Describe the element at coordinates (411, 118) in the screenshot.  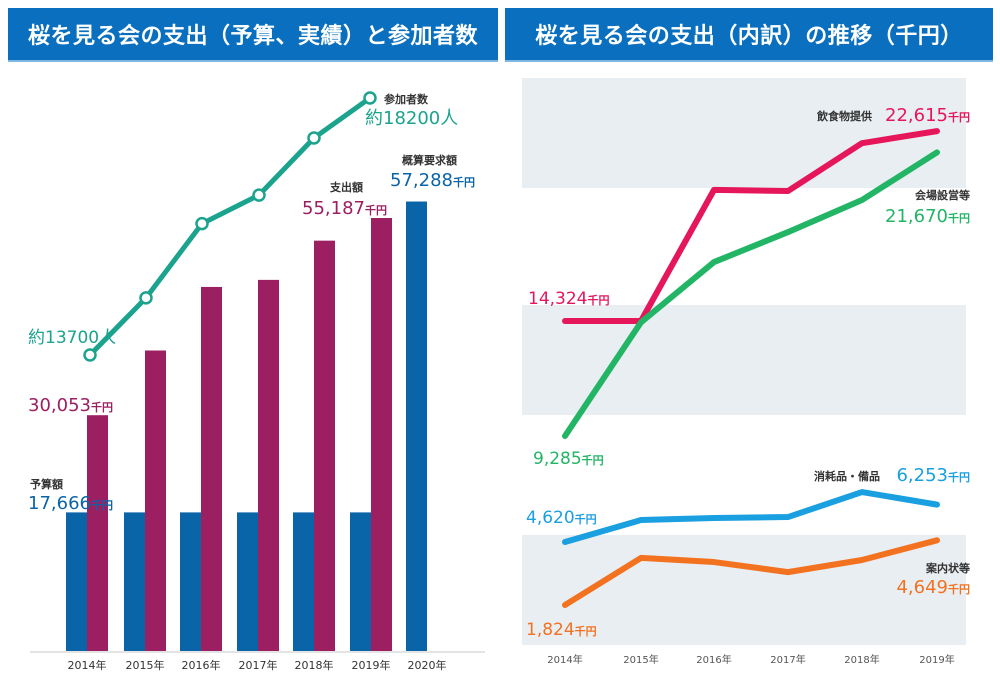
I see `attendees-2019-label: 約18200人` at that location.